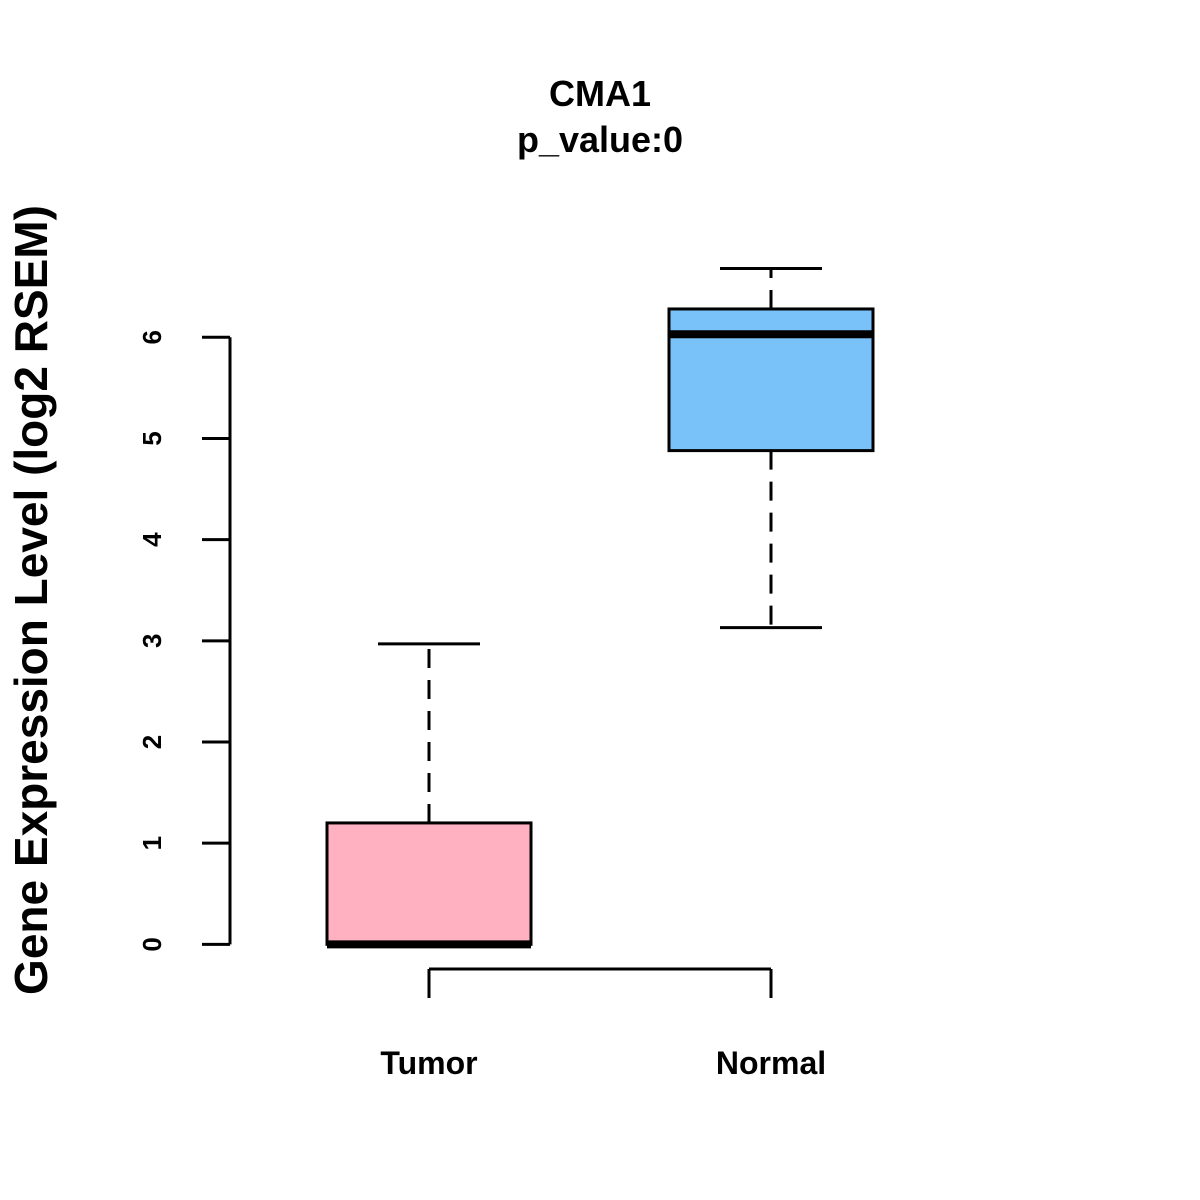  I want to click on box-body-tumor, so click(429, 883).